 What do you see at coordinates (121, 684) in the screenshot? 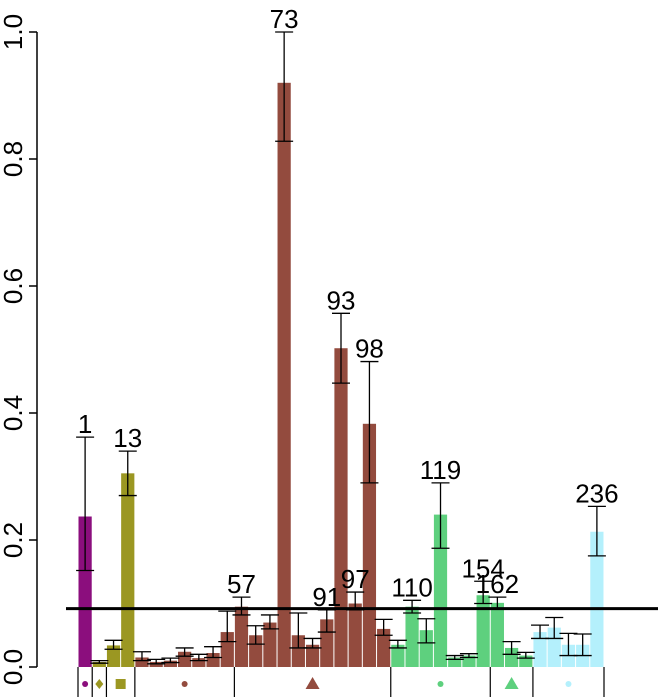
I see `group-marker-square` at bounding box center [121, 684].